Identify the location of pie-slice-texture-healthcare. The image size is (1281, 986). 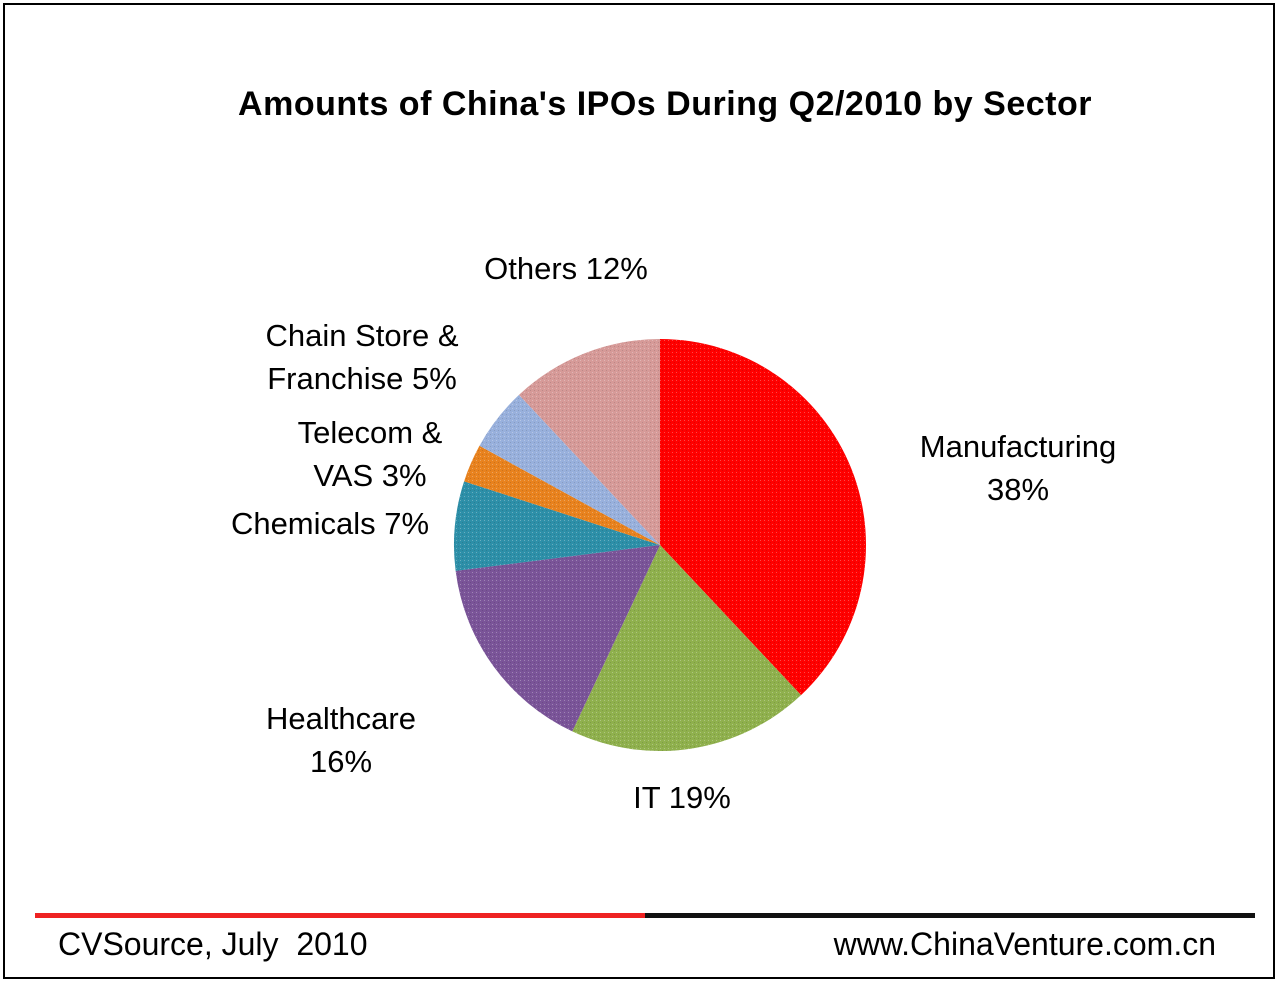
(557, 638).